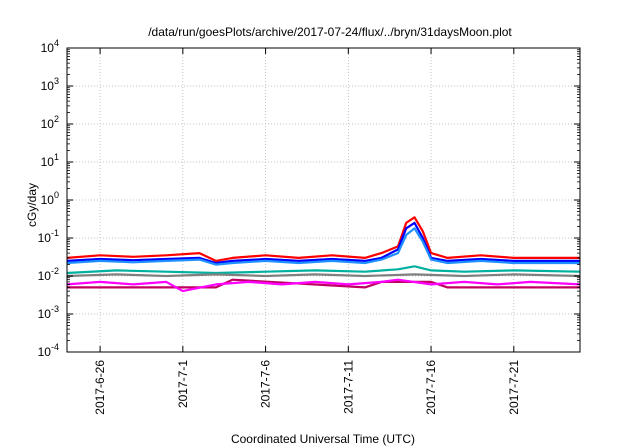 The width and height of the screenshot is (640, 448). What do you see at coordinates (48, 274) in the screenshot?
I see `y-tick-label: 10⁻²` at bounding box center [48, 274].